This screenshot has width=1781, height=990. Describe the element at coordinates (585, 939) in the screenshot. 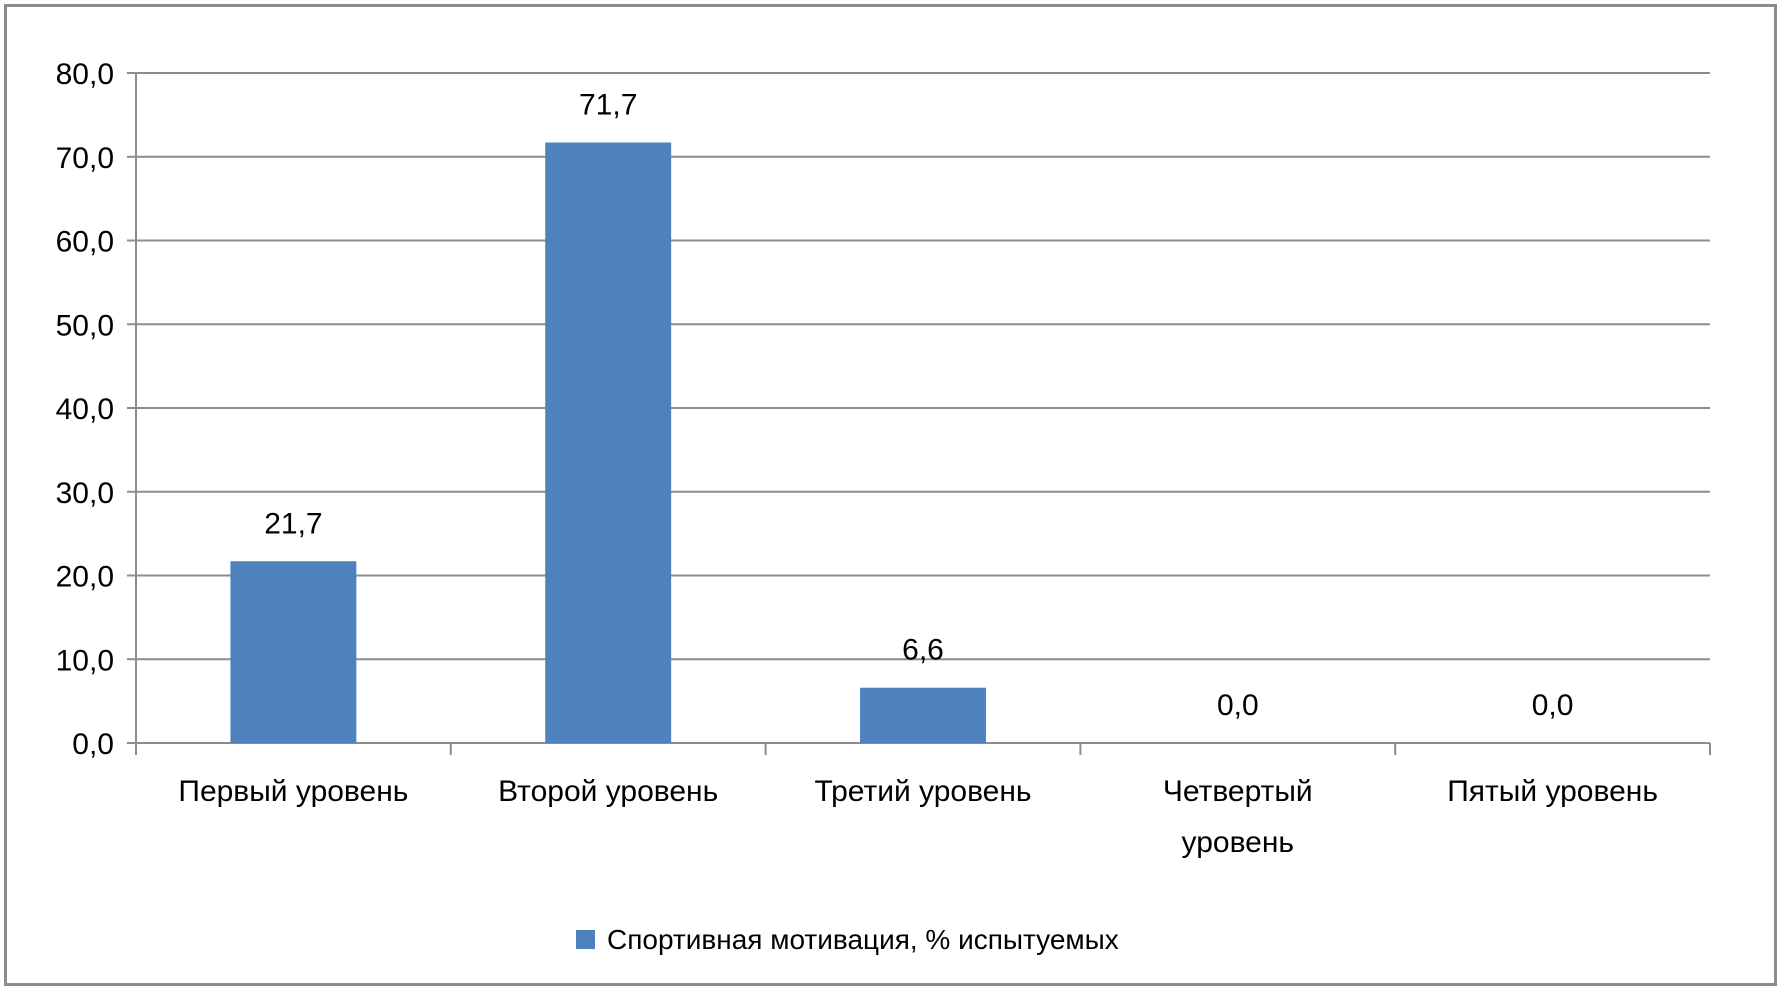

I see `legend-swatch` at that location.